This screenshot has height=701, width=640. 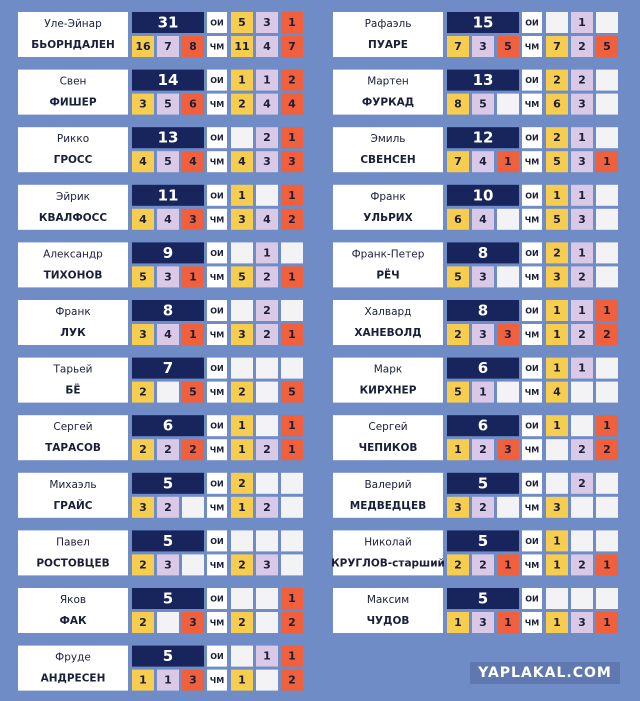 I want to click on total: 5, so click(x=168, y=656).